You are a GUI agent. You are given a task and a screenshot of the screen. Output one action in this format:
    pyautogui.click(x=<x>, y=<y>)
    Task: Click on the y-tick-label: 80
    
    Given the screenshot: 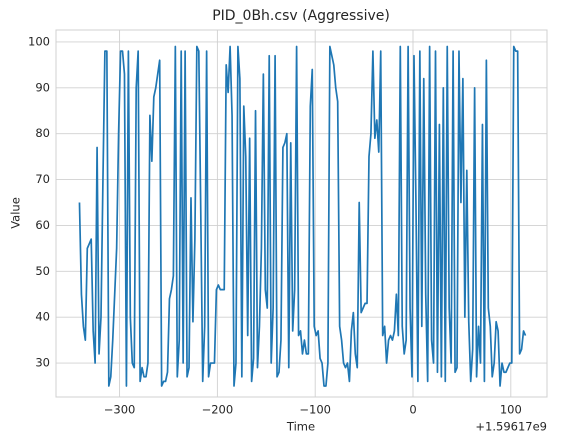 What is the action you would take?
    pyautogui.click(x=42, y=133)
    